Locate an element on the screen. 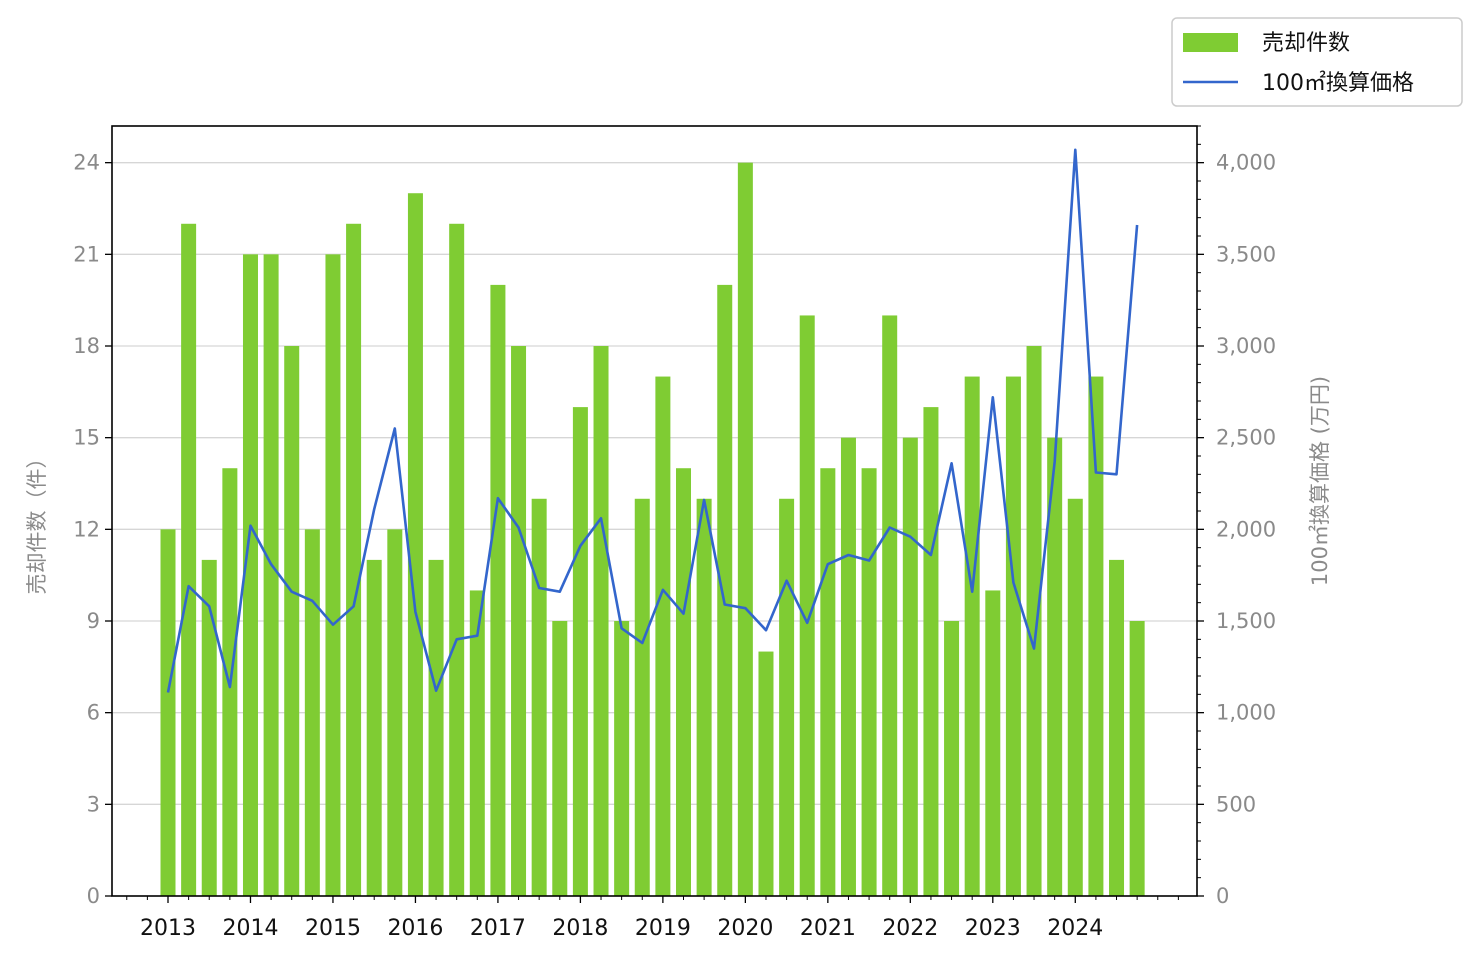 This screenshot has height=961, width=1482. legend-line-label: 100㎡換算価格 is located at coordinates (1338, 83).